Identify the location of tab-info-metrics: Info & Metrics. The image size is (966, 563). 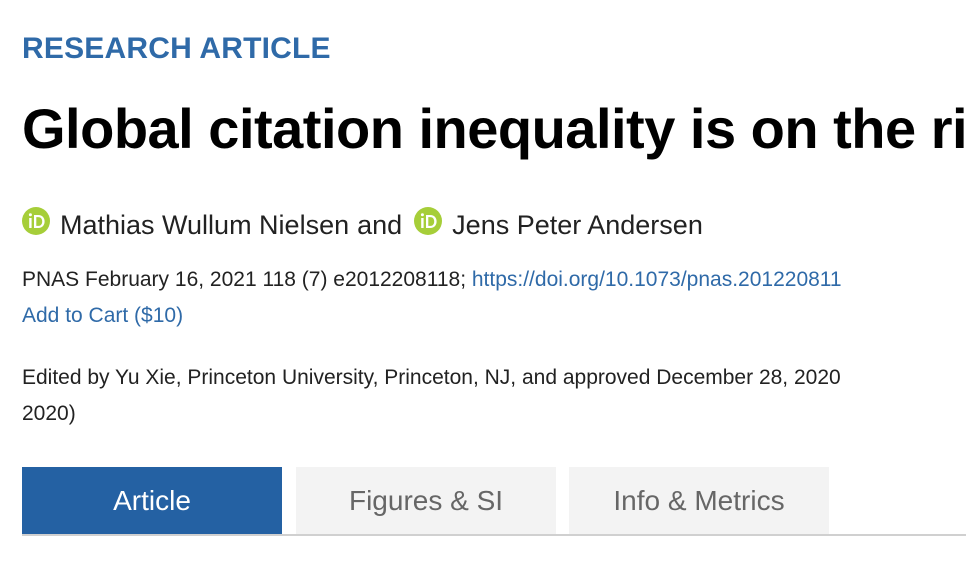
(699, 500).